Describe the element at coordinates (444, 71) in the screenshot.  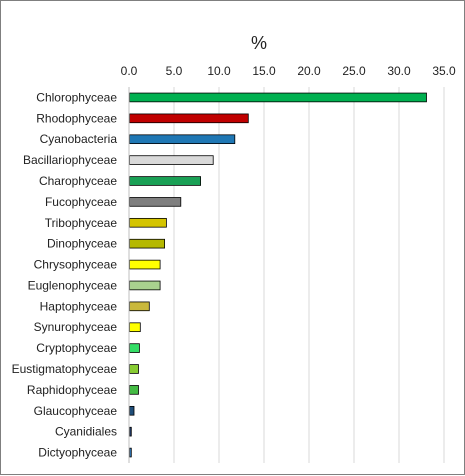
I see `x-tick-label: 35.0` at that location.